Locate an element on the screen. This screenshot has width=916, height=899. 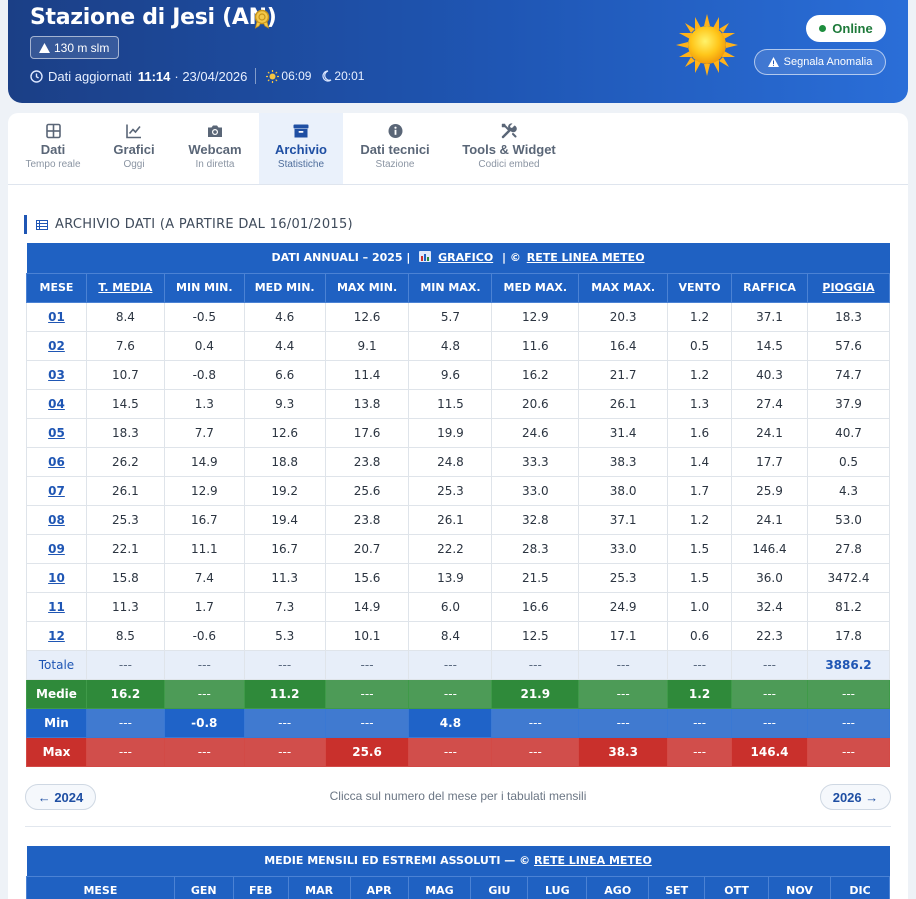
month-link: 07 is located at coordinates (56, 490).